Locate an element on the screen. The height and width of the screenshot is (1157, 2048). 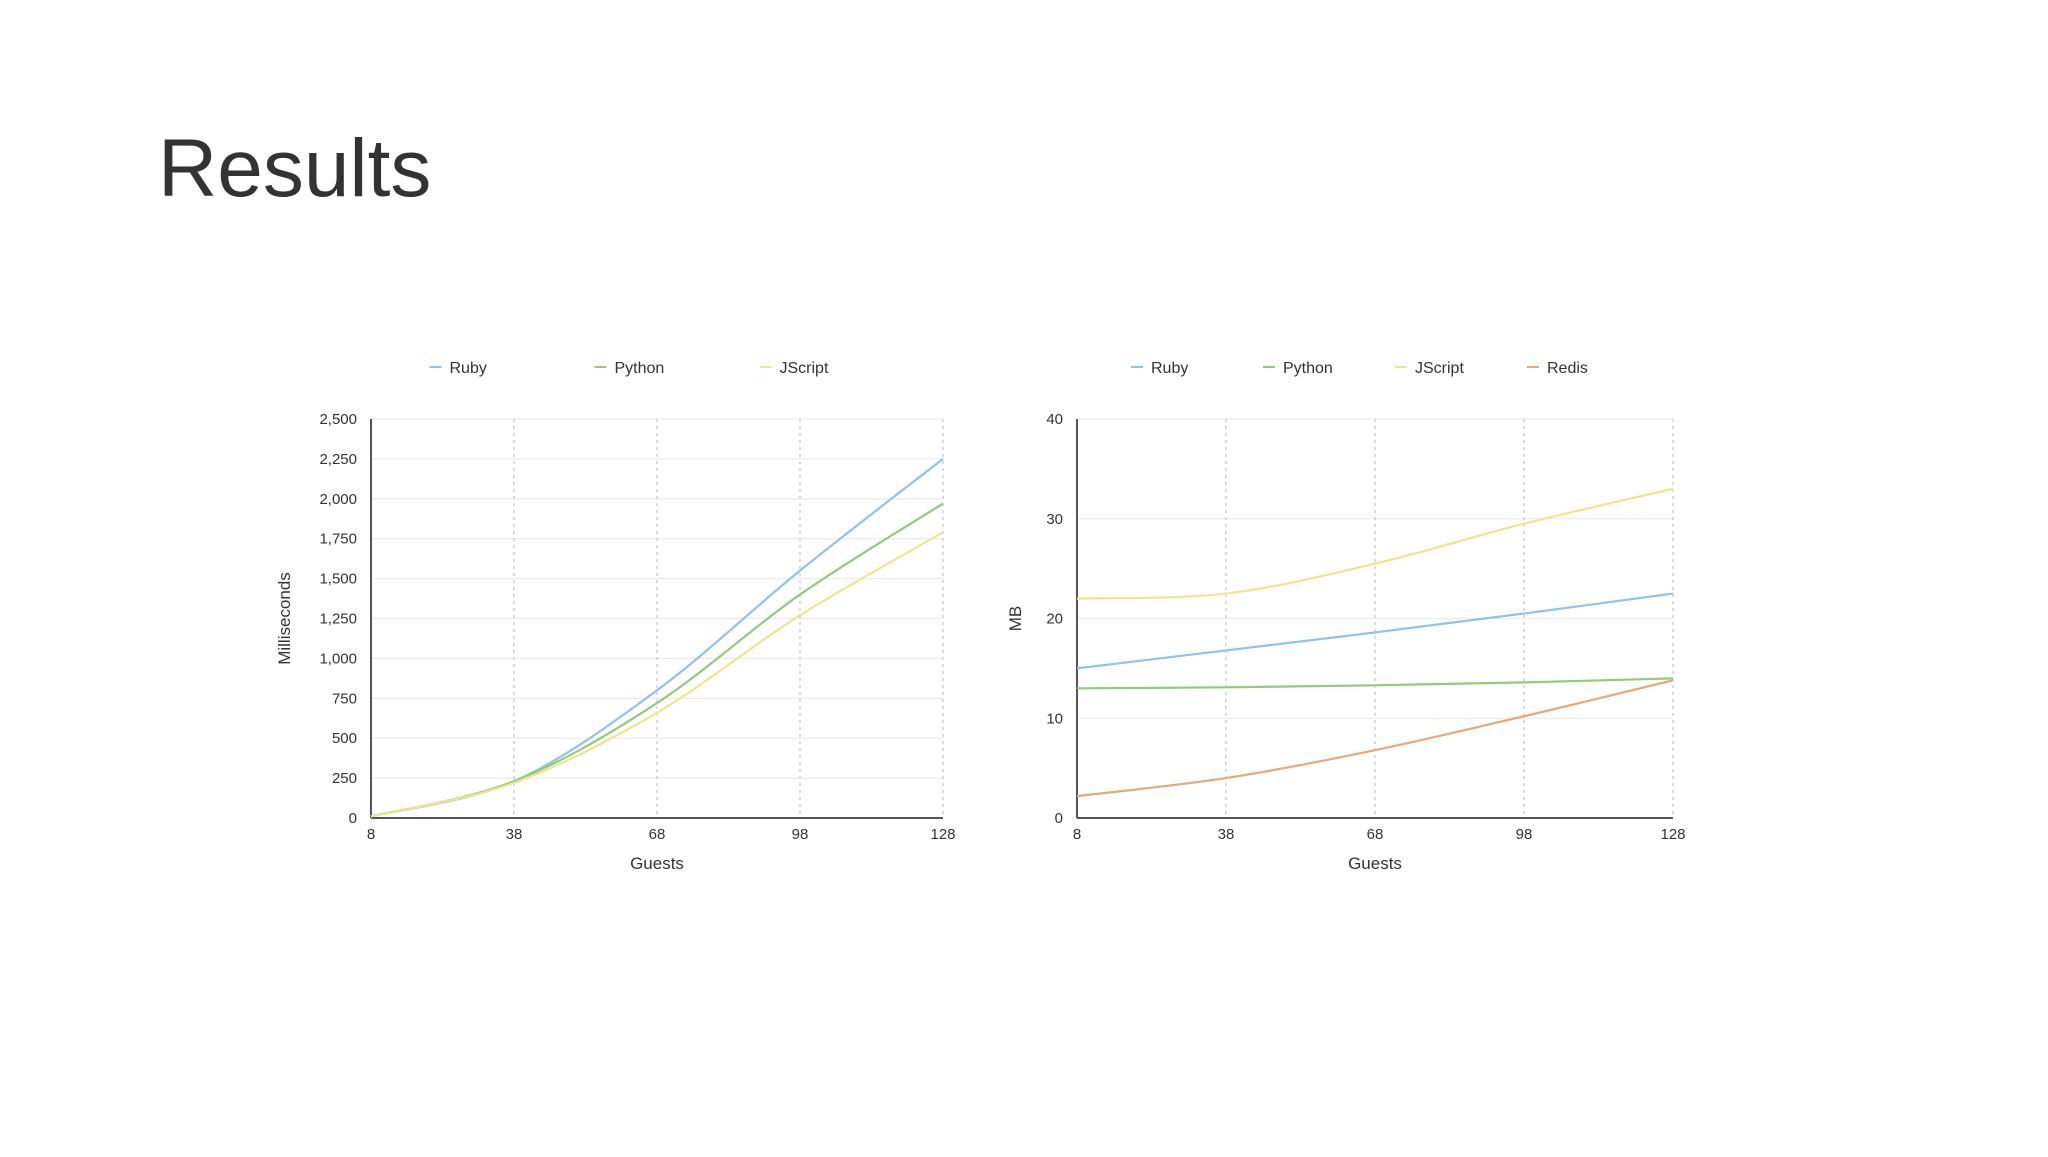
y-tick-label: 2,500 is located at coordinates (338, 419).